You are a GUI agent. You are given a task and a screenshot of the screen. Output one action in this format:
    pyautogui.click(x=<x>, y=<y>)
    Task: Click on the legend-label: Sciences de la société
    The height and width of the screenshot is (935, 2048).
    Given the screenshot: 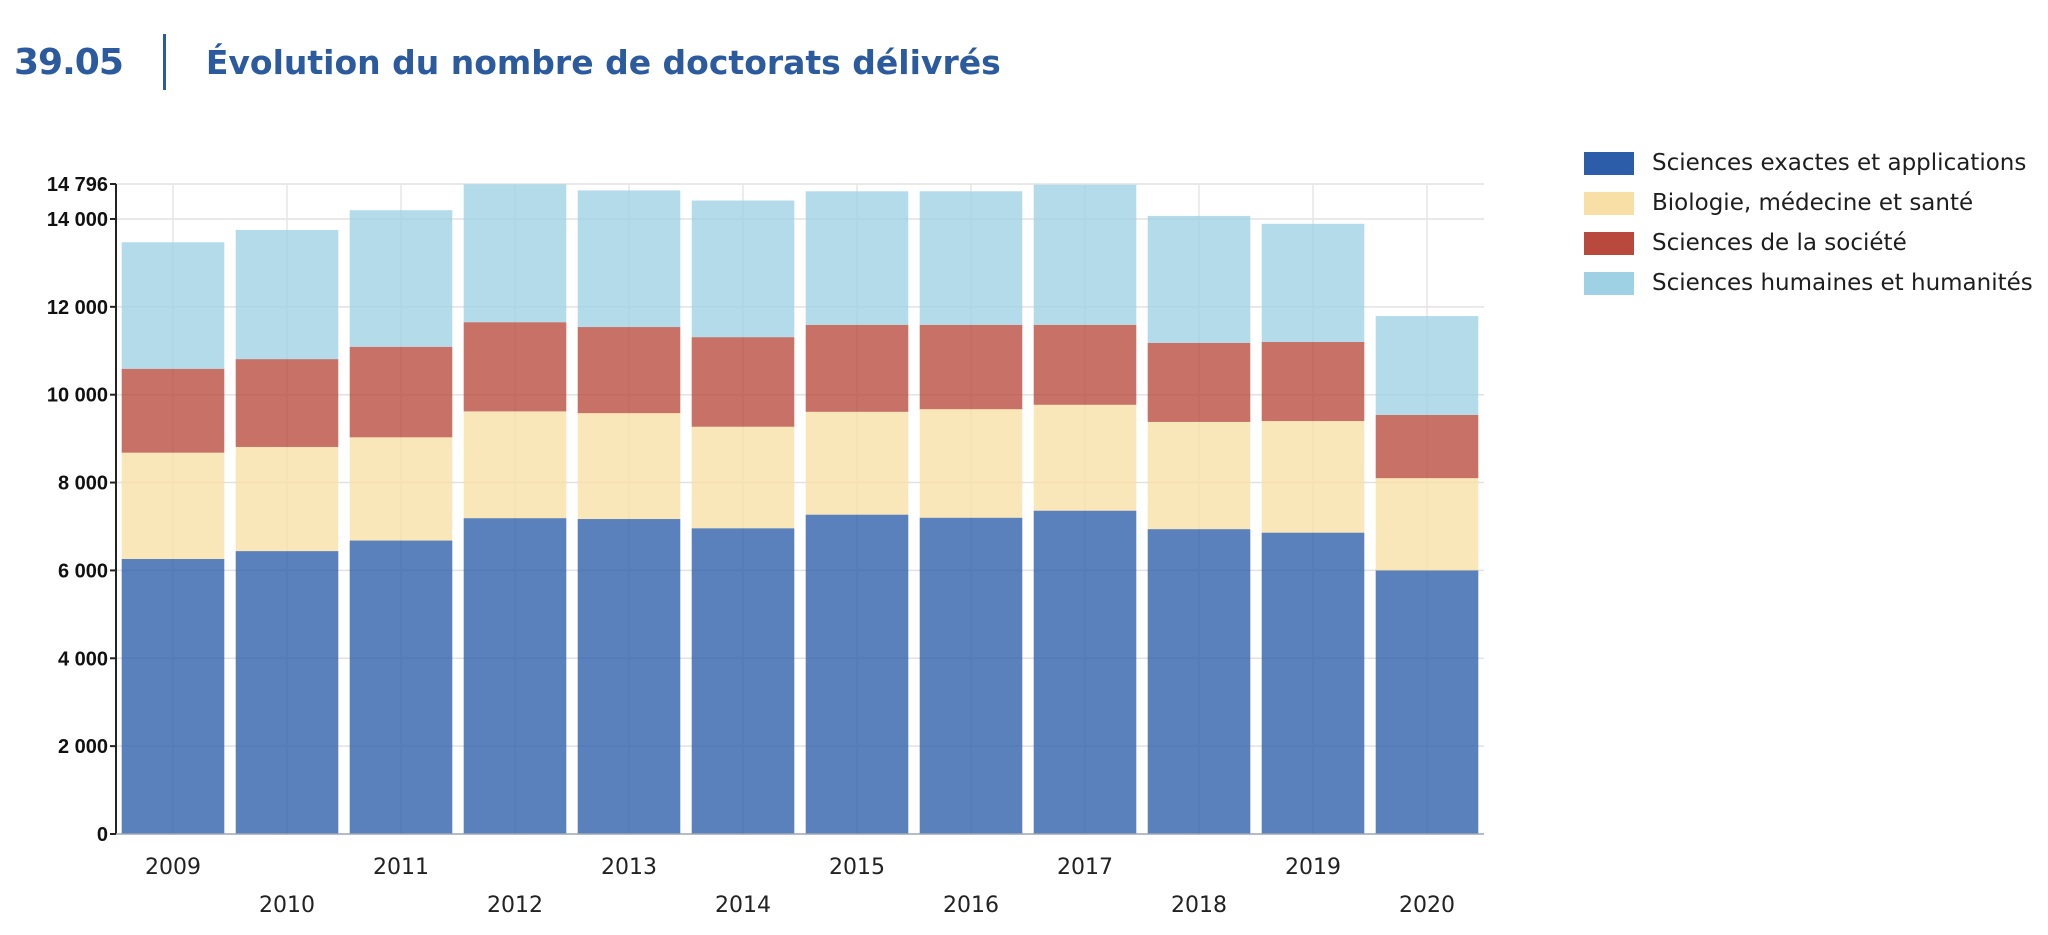 What is the action you would take?
    pyautogui.click(x=1779, y=243)
    